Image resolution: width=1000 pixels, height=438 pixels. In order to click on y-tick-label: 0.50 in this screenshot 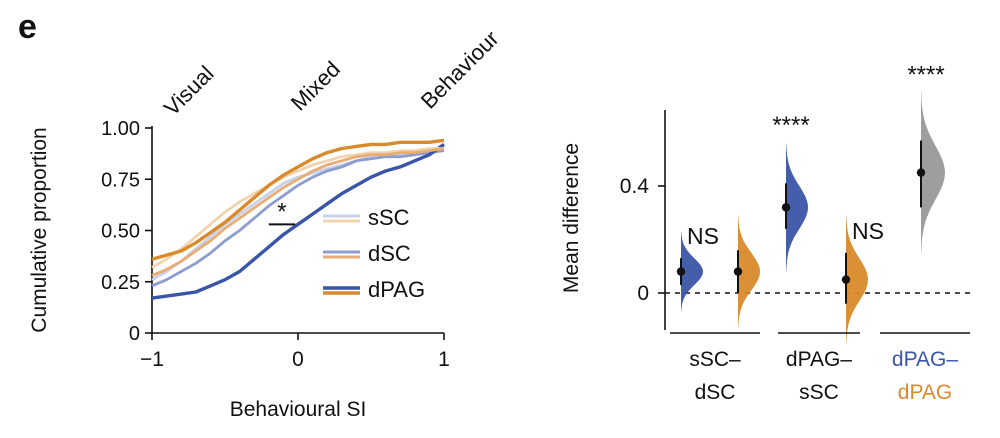, I will do `click(120, 232)`.